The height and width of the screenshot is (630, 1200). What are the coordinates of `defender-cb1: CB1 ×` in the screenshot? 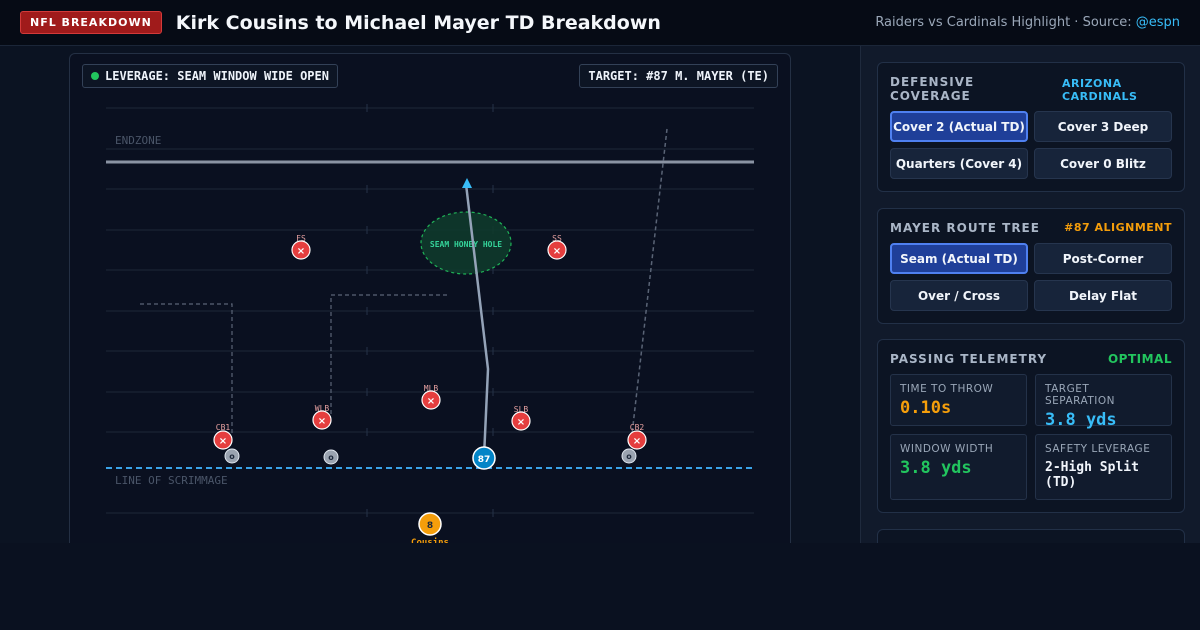 It's located at (223, 436).